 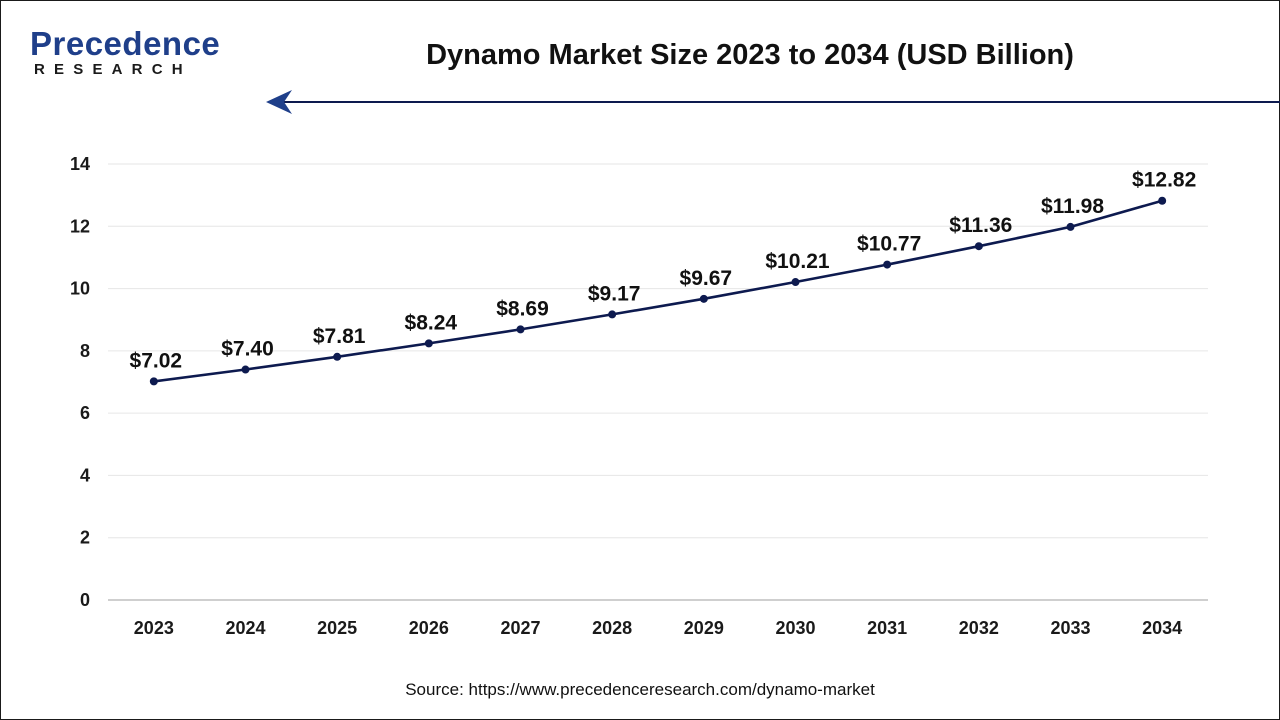 What do you see at coordinates (80, 226) in the screenshot?
I see `y-tick-label: 12` at bounding box center [80, 226].